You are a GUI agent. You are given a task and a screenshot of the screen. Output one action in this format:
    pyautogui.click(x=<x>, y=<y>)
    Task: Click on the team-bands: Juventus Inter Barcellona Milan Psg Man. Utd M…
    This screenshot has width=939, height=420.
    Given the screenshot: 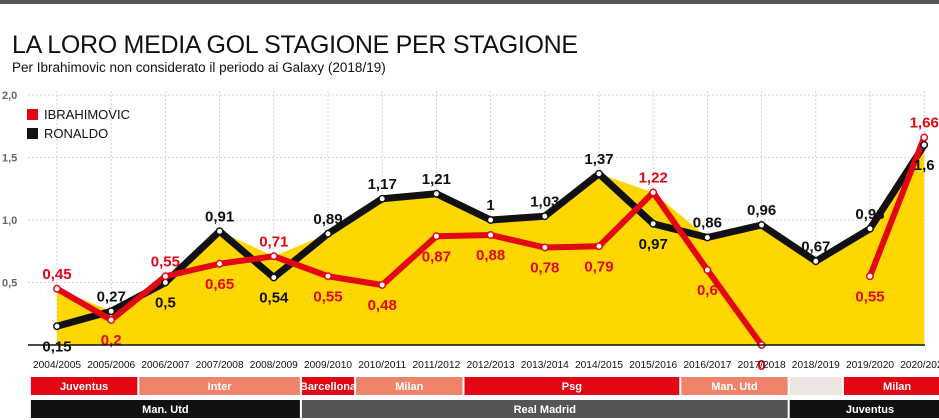 What is the action you would take?
    pyautogui.click(x=484, y=397)
    